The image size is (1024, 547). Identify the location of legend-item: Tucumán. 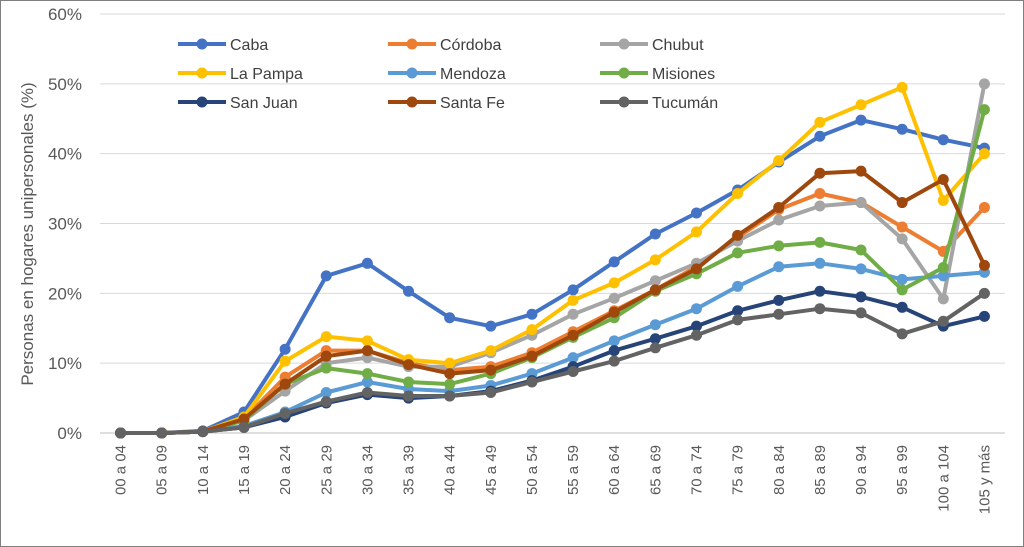
(659, 103).